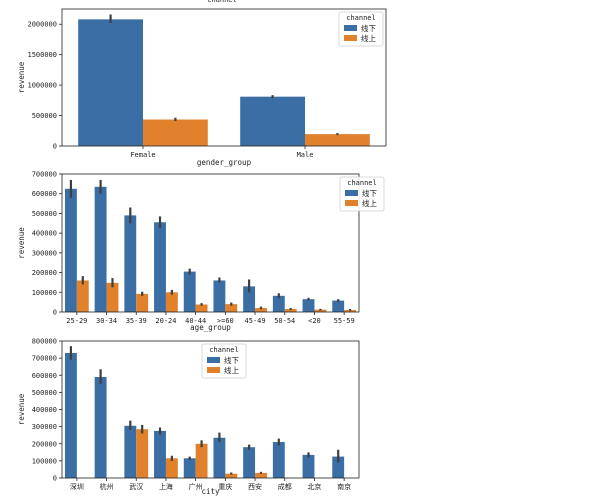 Image resolution: width=594 pixels, height=500 pixels. I want to click on x-tick-label: 北京, so click(314, 486).